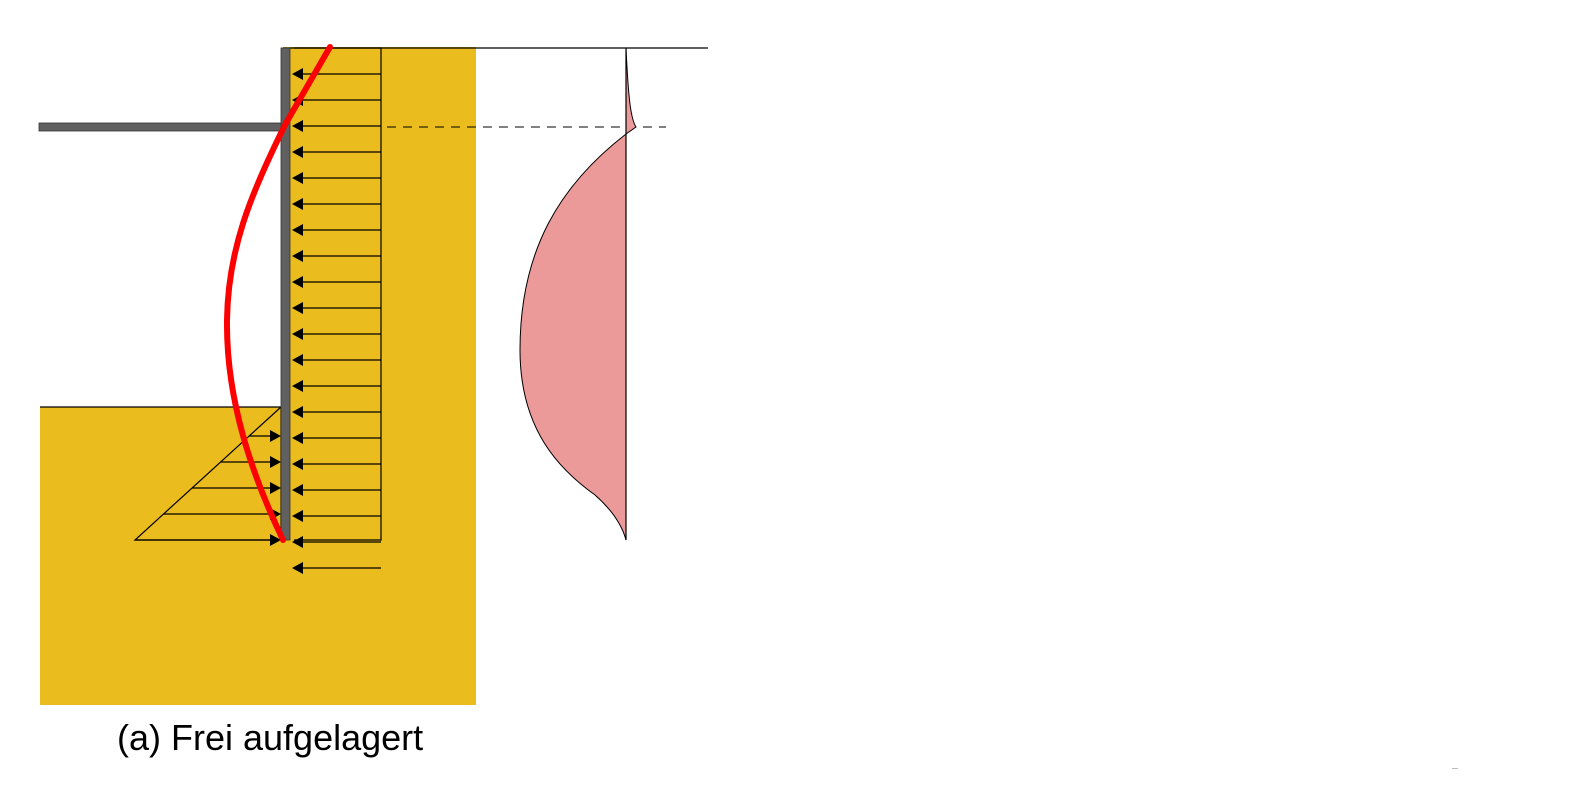 Image resolution: width=1590 pixels, height=790 pixels. Describe the element at coordinates (208, 488) in the screenshot. I see `passive-pressure-arrows` at that location.